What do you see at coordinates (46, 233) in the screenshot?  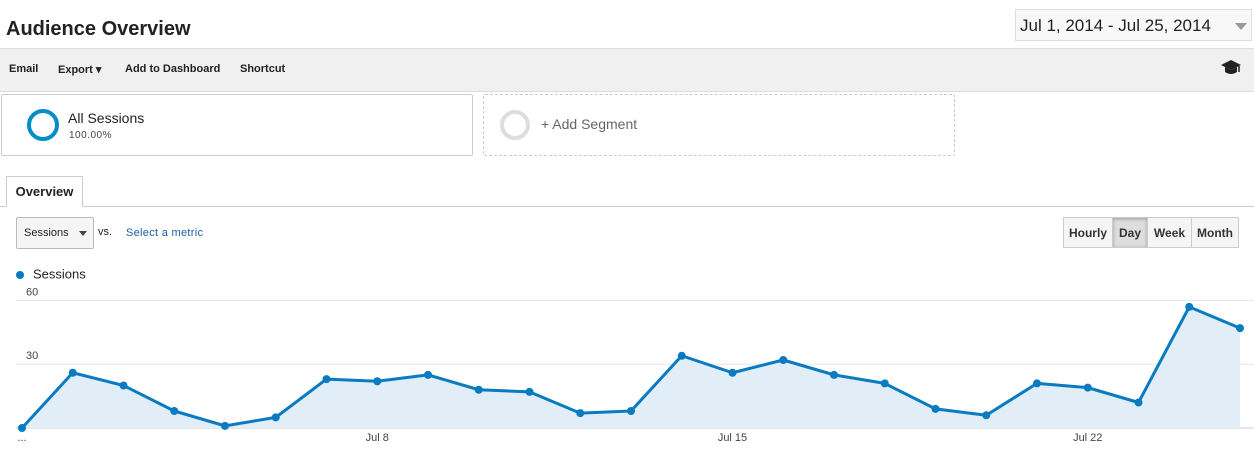 I see `metric-label: Sessions` at bounding box center [46, 233].